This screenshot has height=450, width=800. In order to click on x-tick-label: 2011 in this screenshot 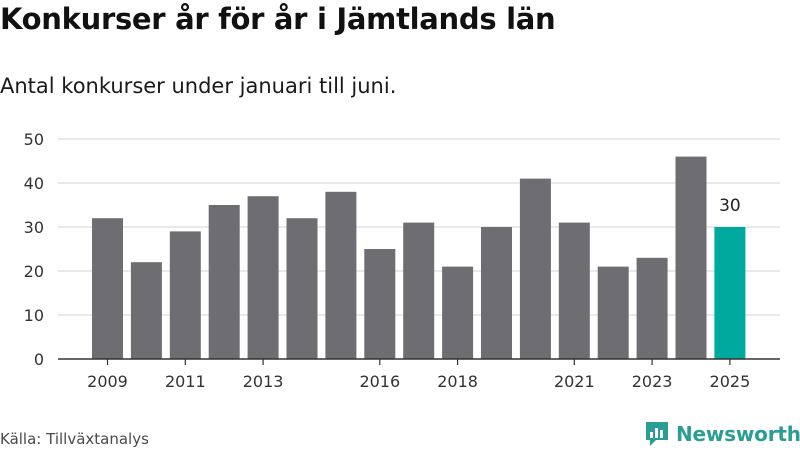, I will do `click(185, 381)`.